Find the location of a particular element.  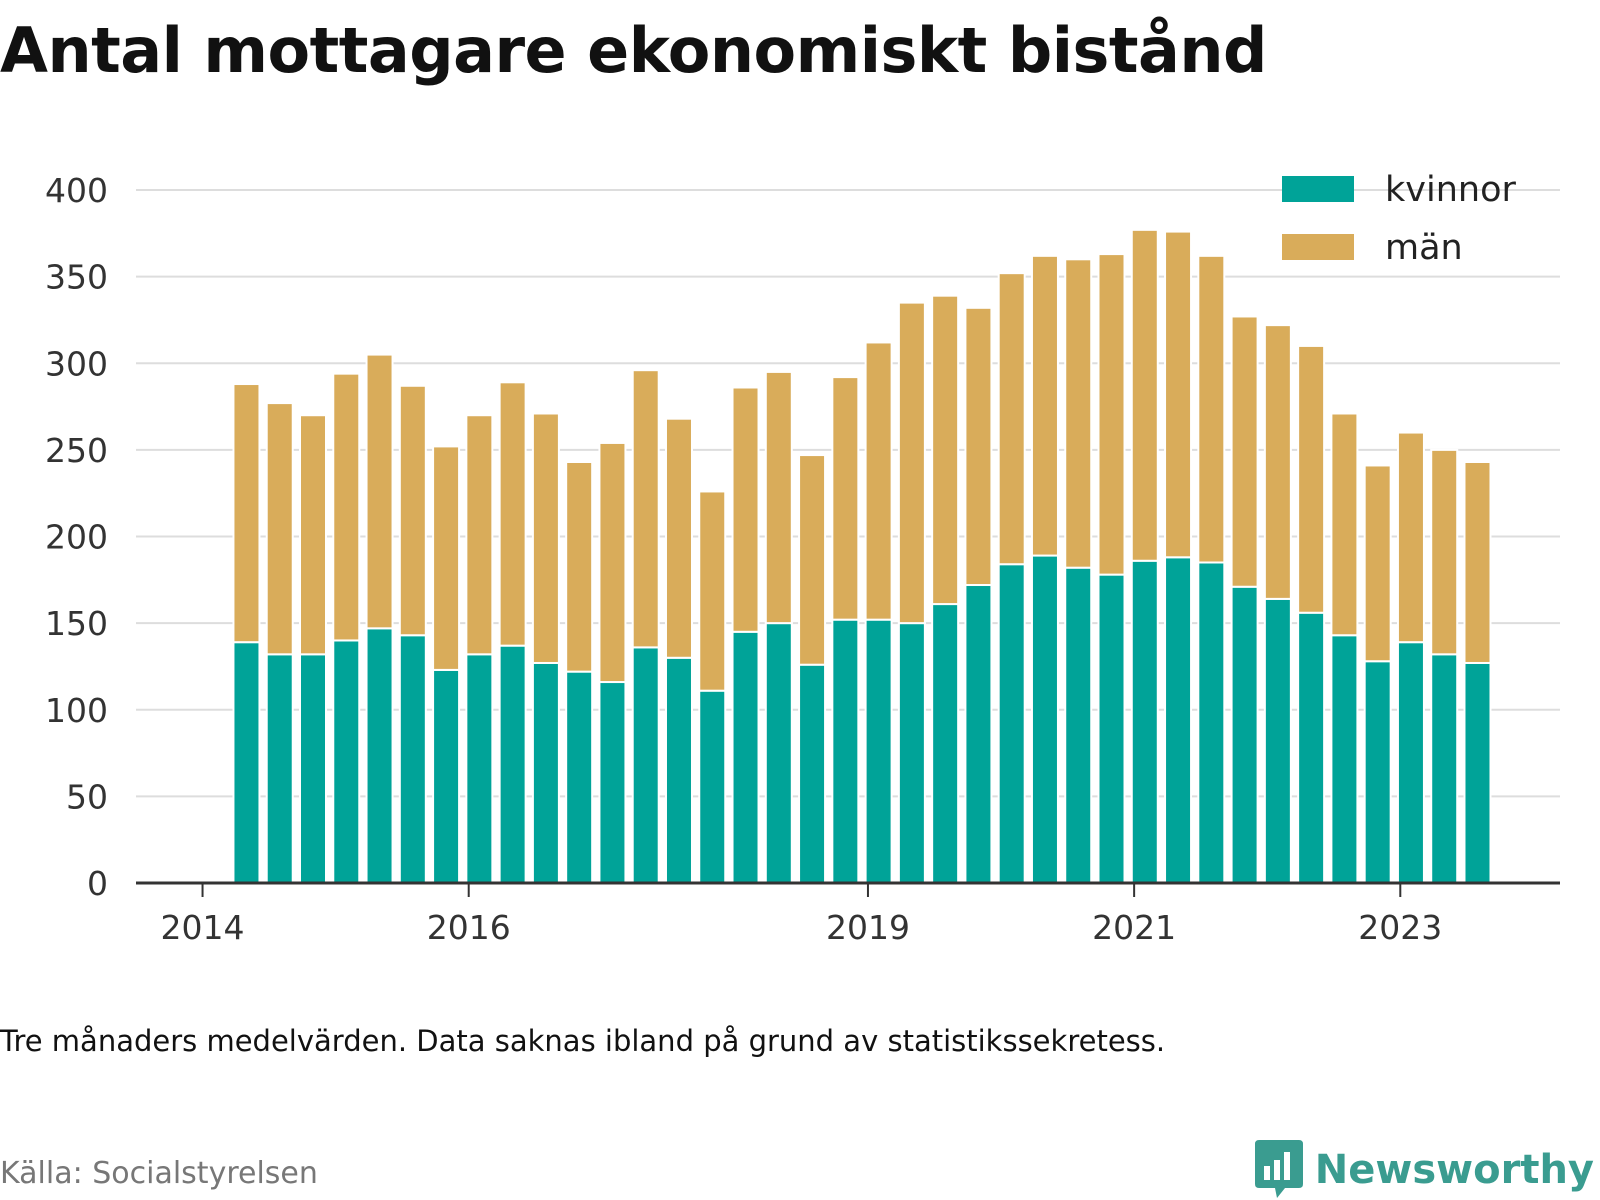

y-tick-label: 50 is located at coordinates (87, 796).